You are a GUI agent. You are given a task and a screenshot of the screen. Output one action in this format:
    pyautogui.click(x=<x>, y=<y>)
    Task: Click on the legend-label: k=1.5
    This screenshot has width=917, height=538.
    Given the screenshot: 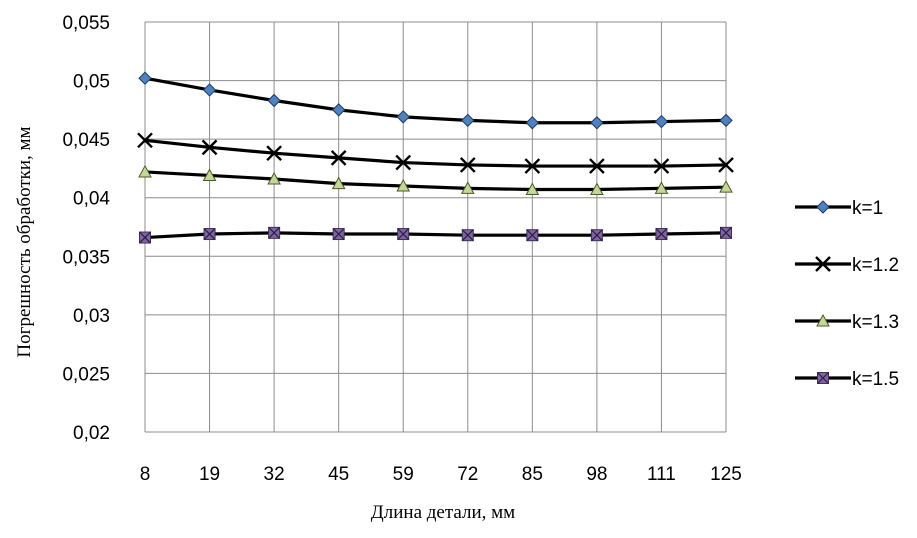 What is the action you would take?
    pyautogui.click(x=875, y=379)
    